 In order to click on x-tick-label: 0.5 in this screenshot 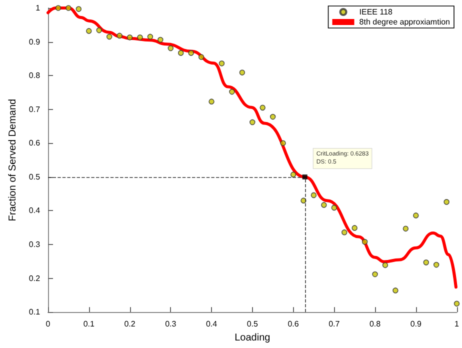, I will do `click(252, 324)`.